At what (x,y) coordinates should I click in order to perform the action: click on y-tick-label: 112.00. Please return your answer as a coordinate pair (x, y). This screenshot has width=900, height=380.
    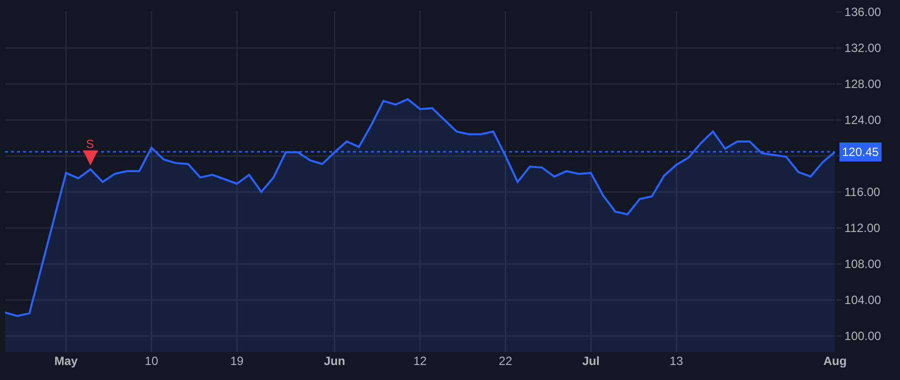
    Looking at the image, I should click on (862, 228).